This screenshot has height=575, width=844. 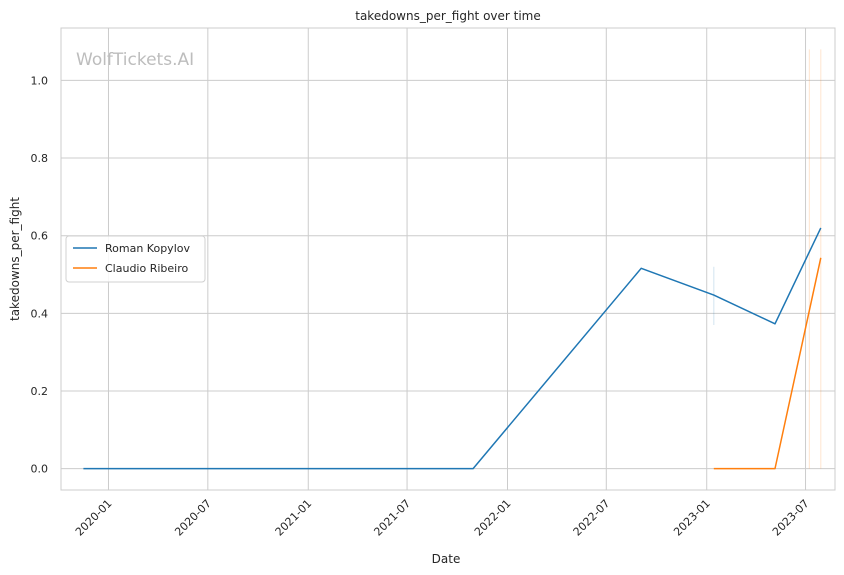 I want to click on legend-box, so click(x=135, y=259).